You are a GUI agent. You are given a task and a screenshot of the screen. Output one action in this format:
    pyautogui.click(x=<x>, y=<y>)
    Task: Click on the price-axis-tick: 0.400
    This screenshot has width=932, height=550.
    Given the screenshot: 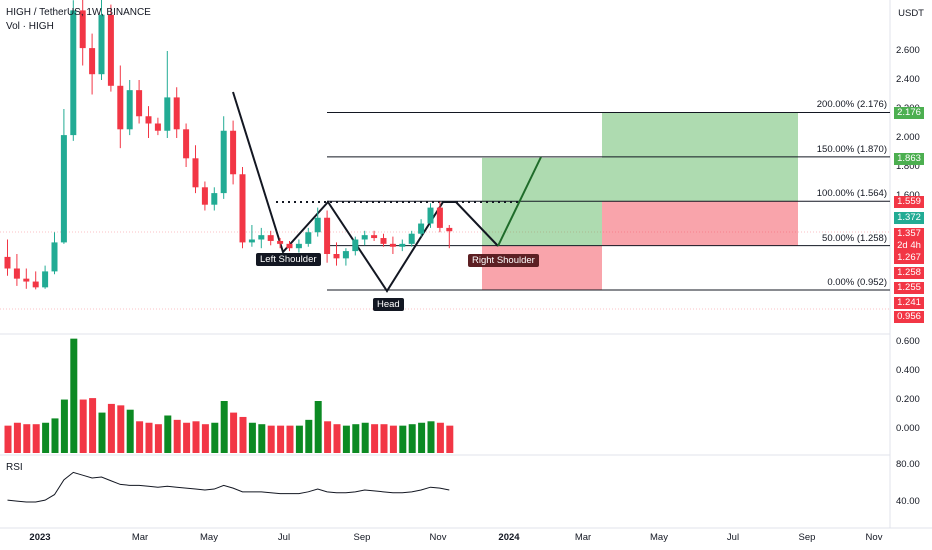 What is the action you would take?
    pyautogui.click(x=908, y=370)
    